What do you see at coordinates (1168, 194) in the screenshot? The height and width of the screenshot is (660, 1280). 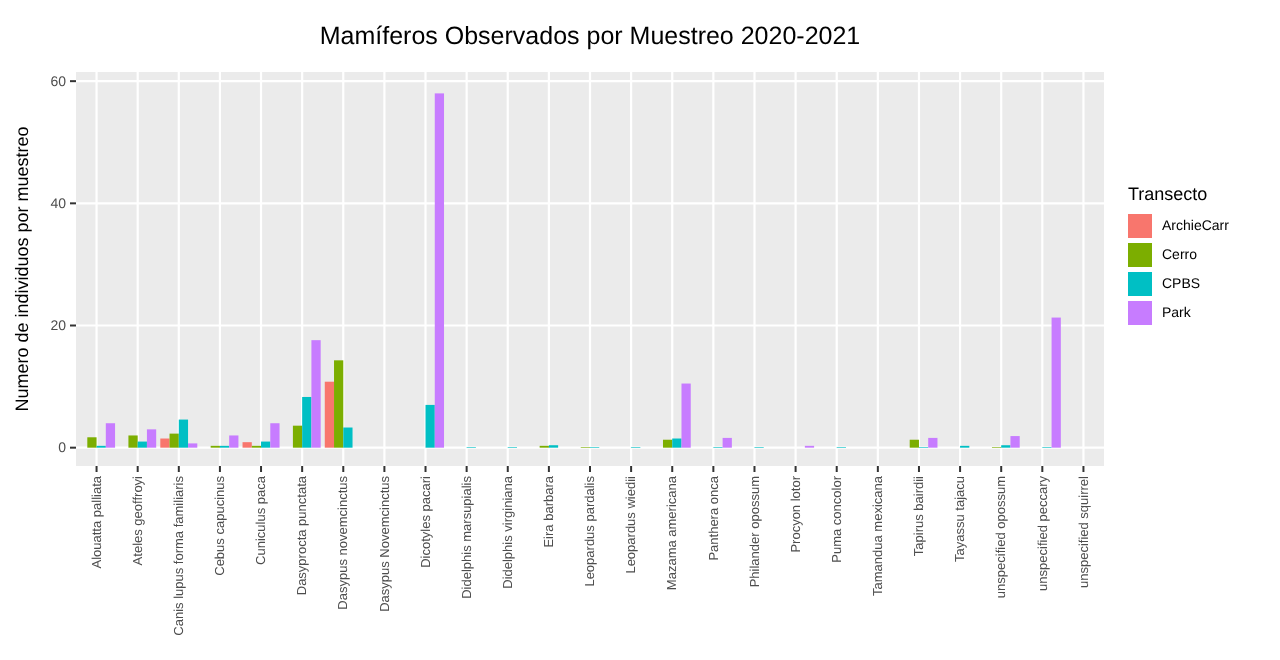 I see `legend-title: Transecto` at bounding box center [1168, 194].